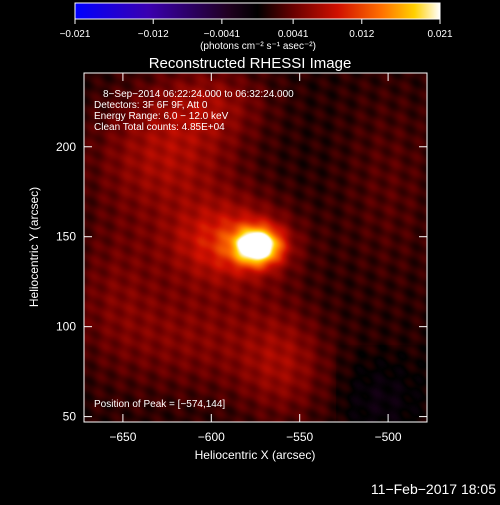 The height and width of the screenshot is (505, 500). Describe the element at coordinates (433, 489) in the screenshot. I see `footer-timestamp: 11−Feb−2017 18:05` at that location.